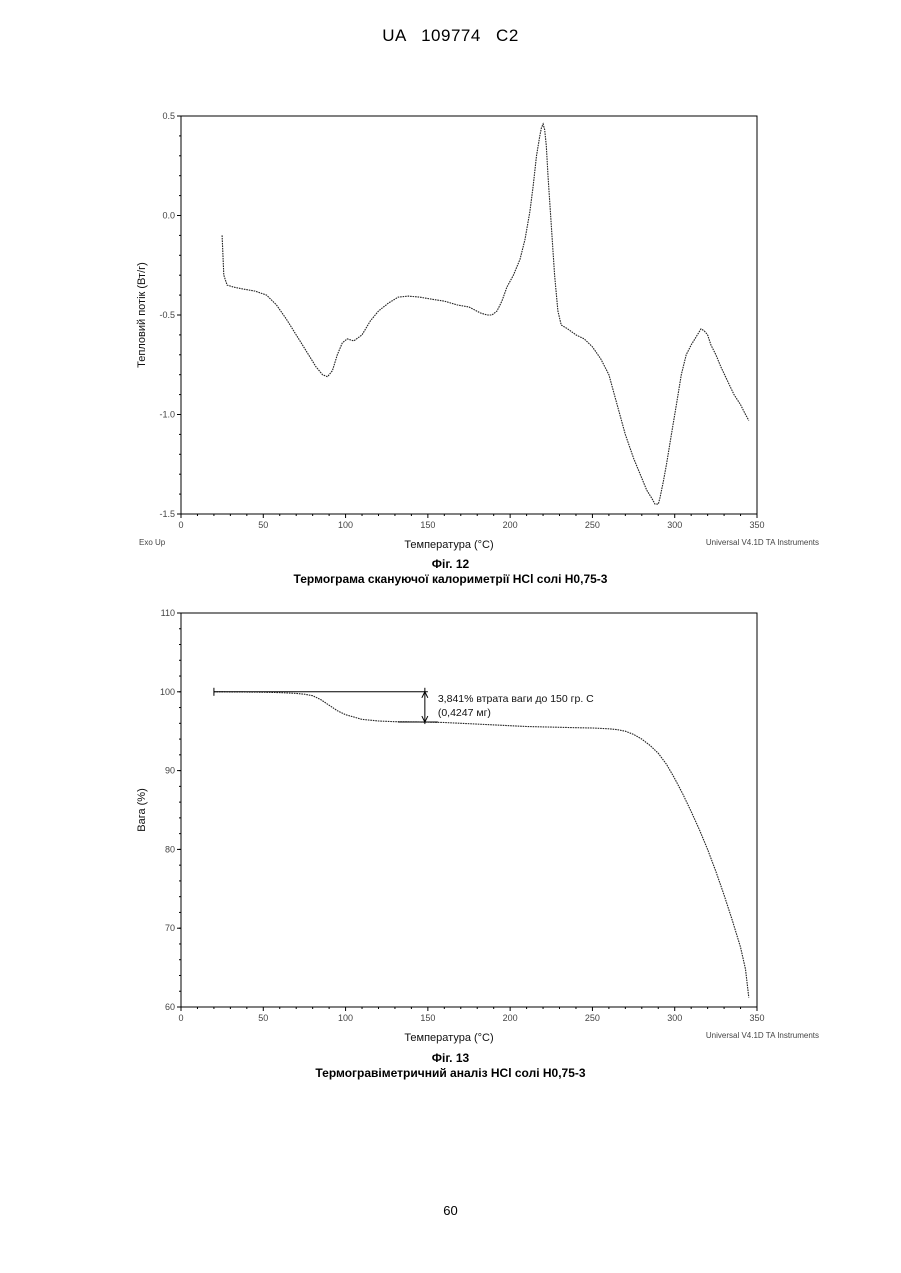  I want to click on y-tick-label: -0.5, so click(167, 315).